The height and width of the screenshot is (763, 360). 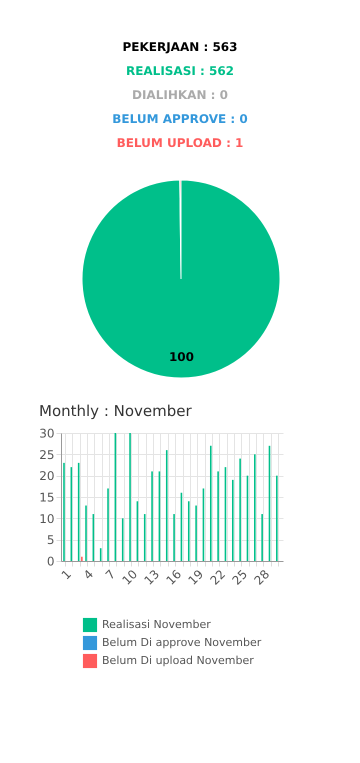 I want to click on text: REALISASI : 562, so click(x=180, y=71).